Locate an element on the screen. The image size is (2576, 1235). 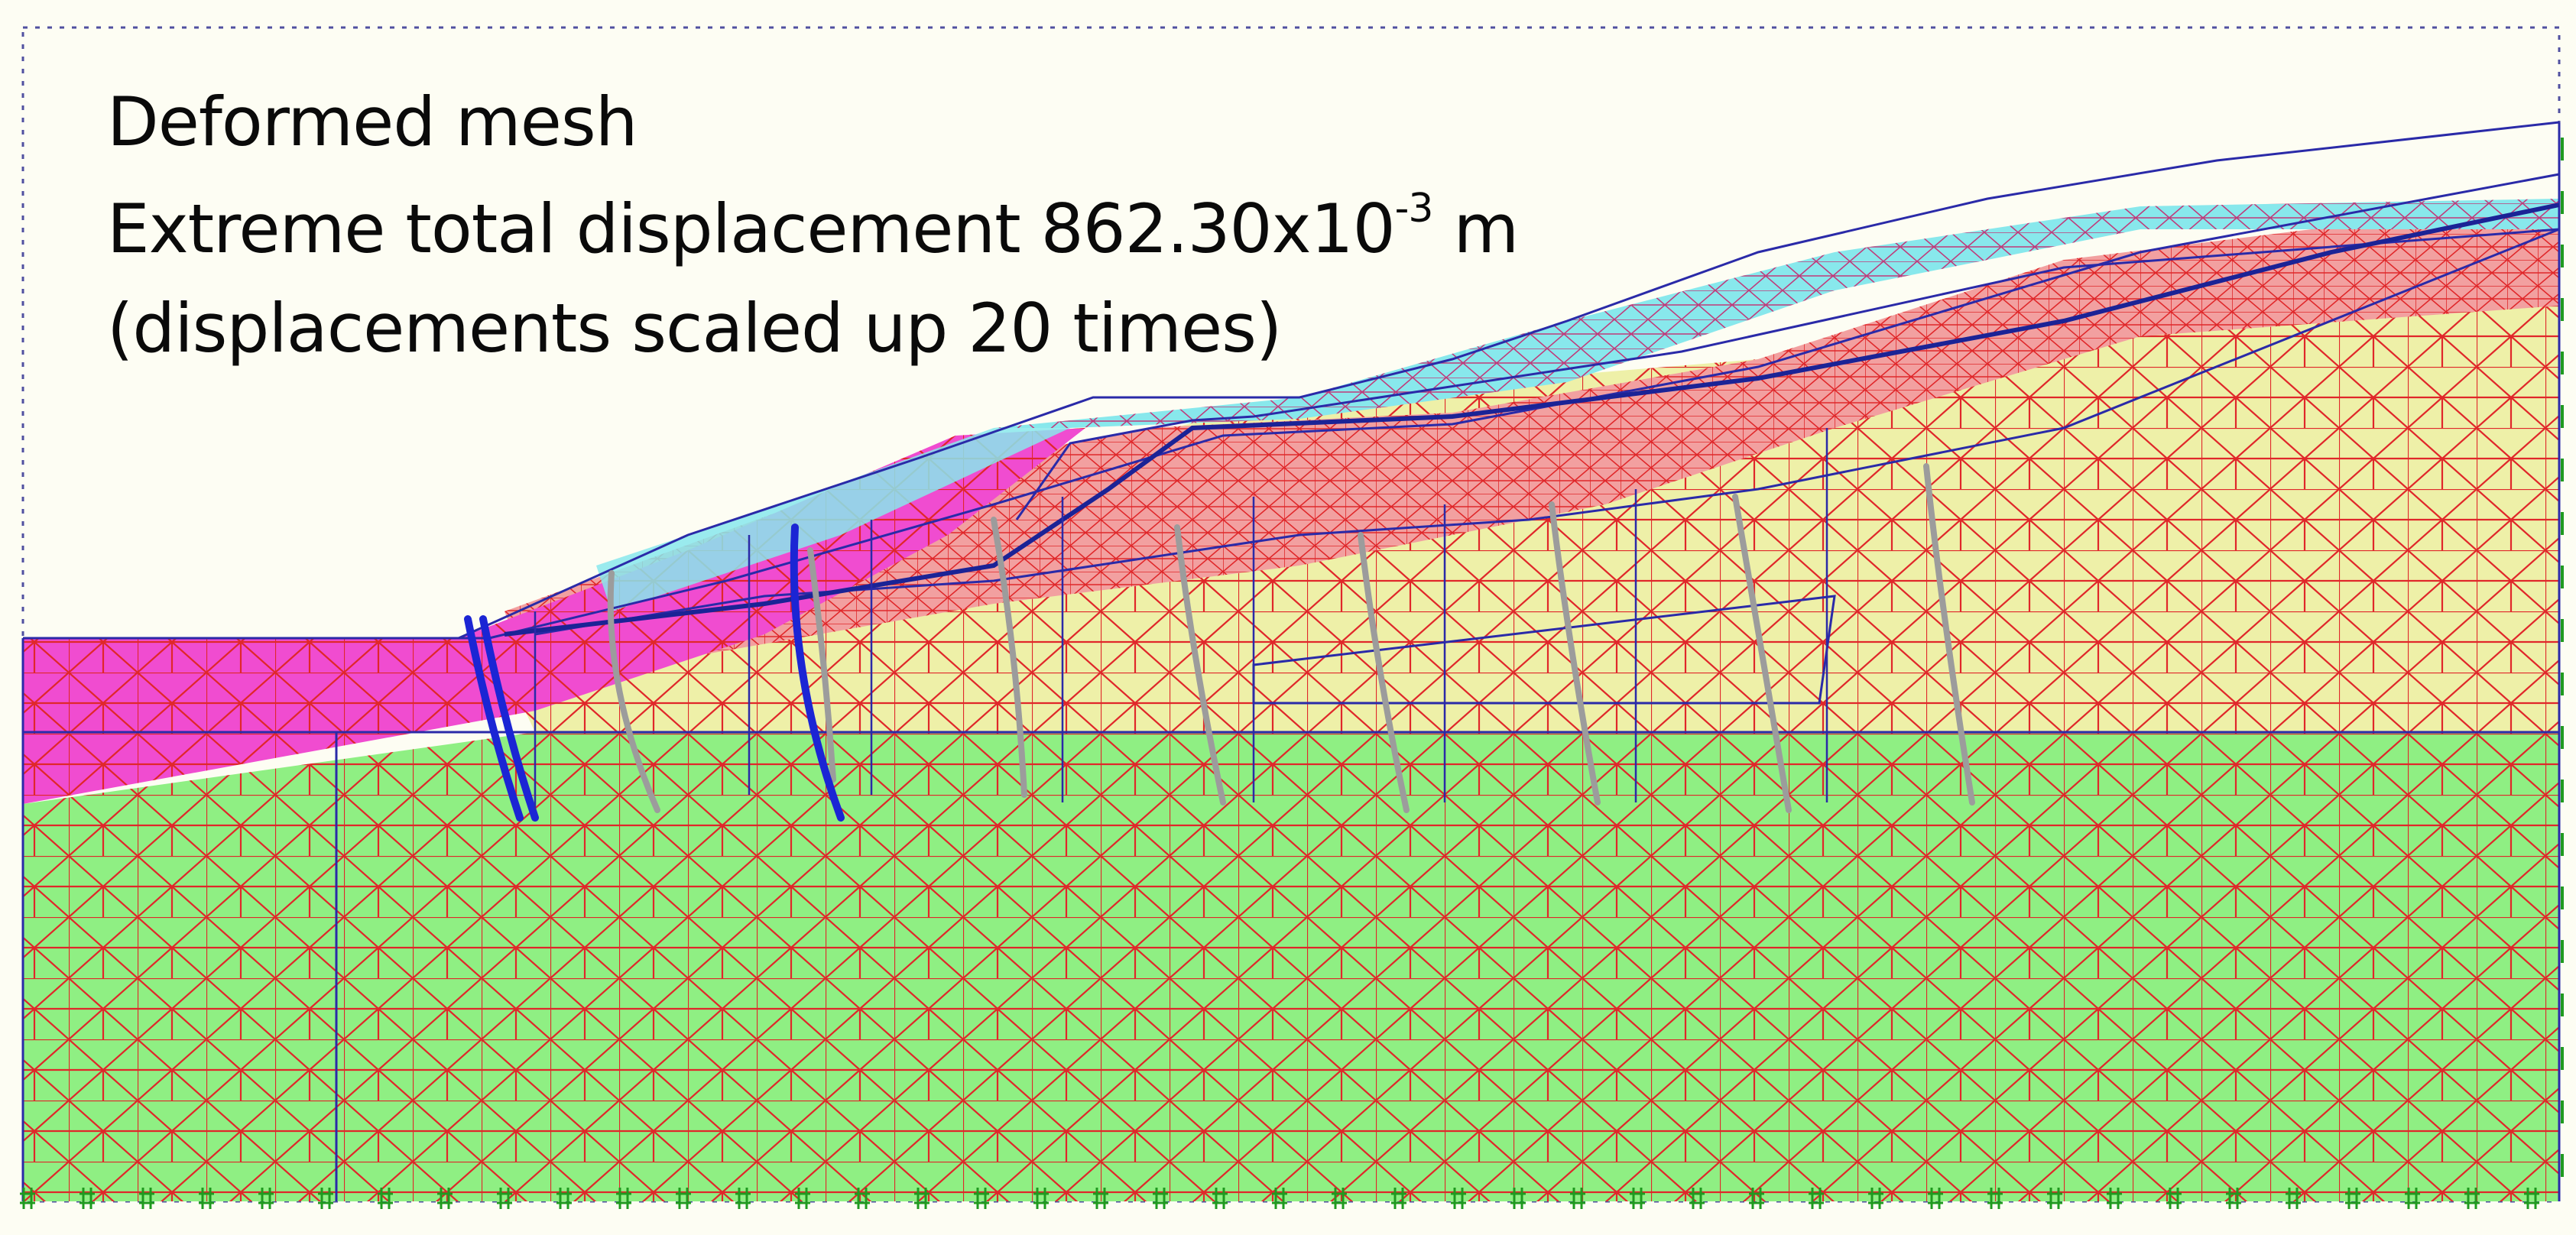
displacement-value: Extreme total displacement 862.30x10 is located at coordinates (751, 229).